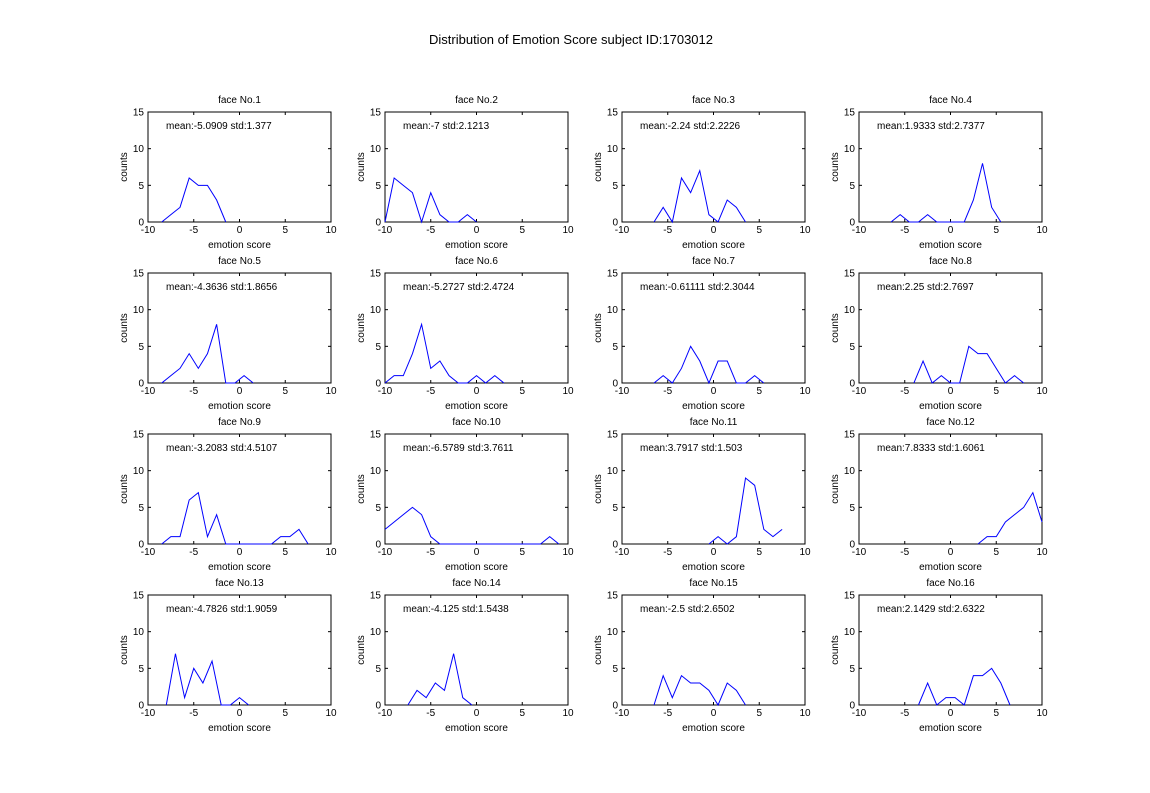 The image size is (1150, 793). I want to click on stats-annotation: mean:-5.0909 std:1.377, so click(219, 126).